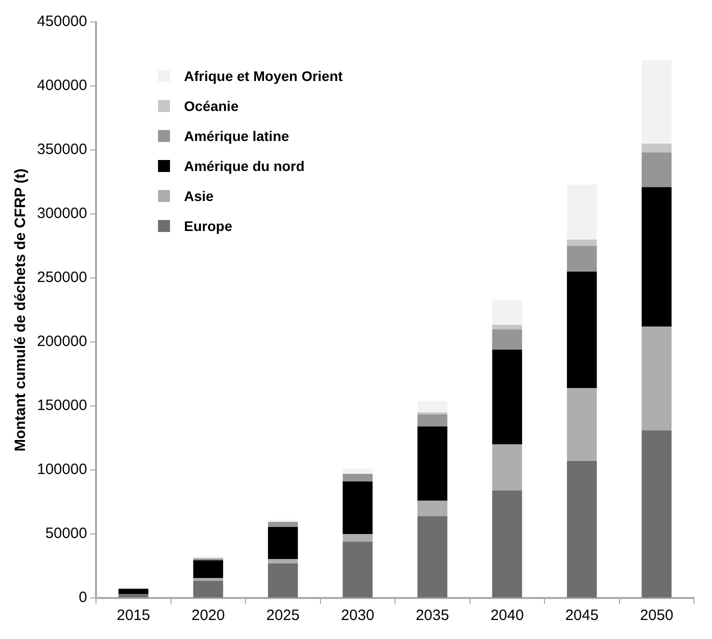 The height and width of the screenshot is (639, 712). What do you see at coordinates (62, 277) in the screenshot?
I see `y-tick-label: 250000` at bounding box center [62, 277].